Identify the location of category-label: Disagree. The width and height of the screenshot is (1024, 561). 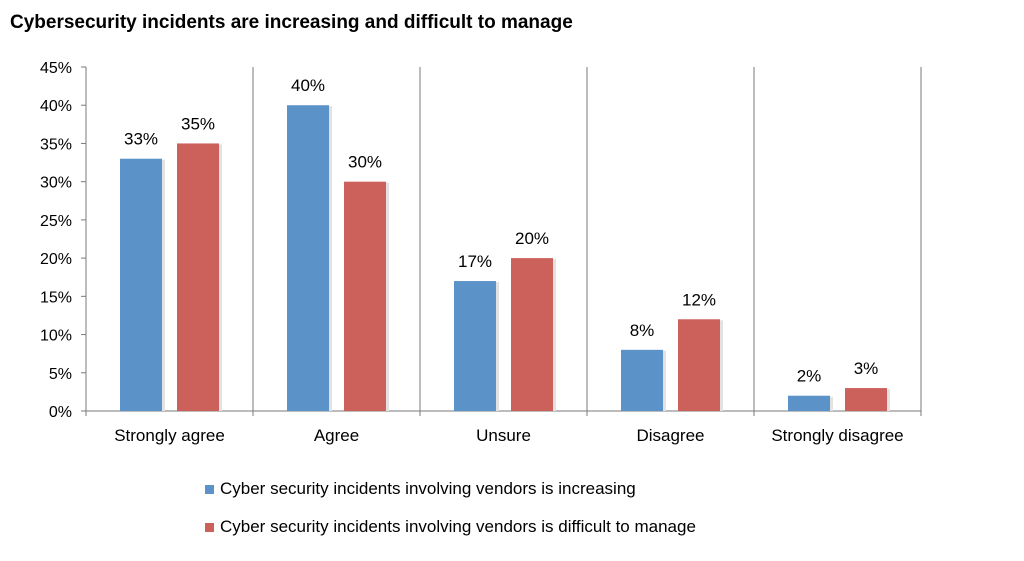
(670, 435).